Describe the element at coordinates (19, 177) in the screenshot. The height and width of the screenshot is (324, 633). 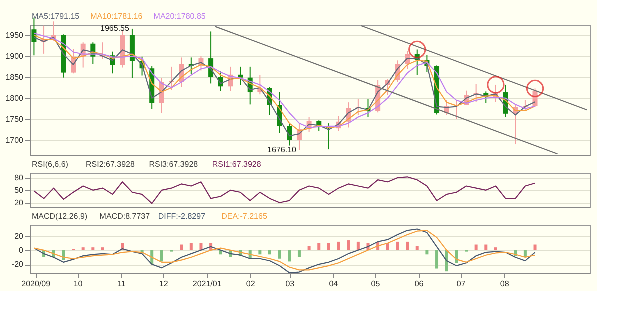
I see `y-tick-label: 80` at that location.